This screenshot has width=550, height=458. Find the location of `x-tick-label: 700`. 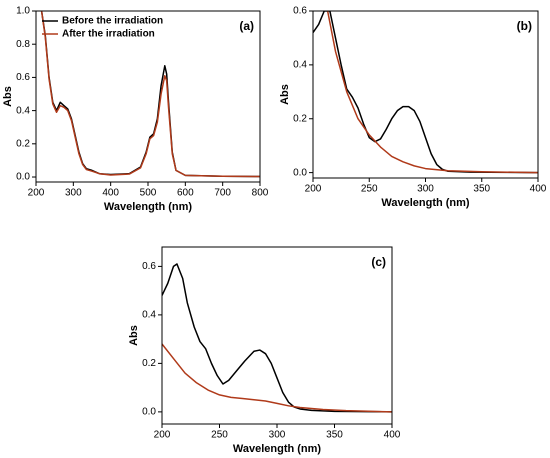

x-tick-label: 700 is located at coordinates (222, 193).